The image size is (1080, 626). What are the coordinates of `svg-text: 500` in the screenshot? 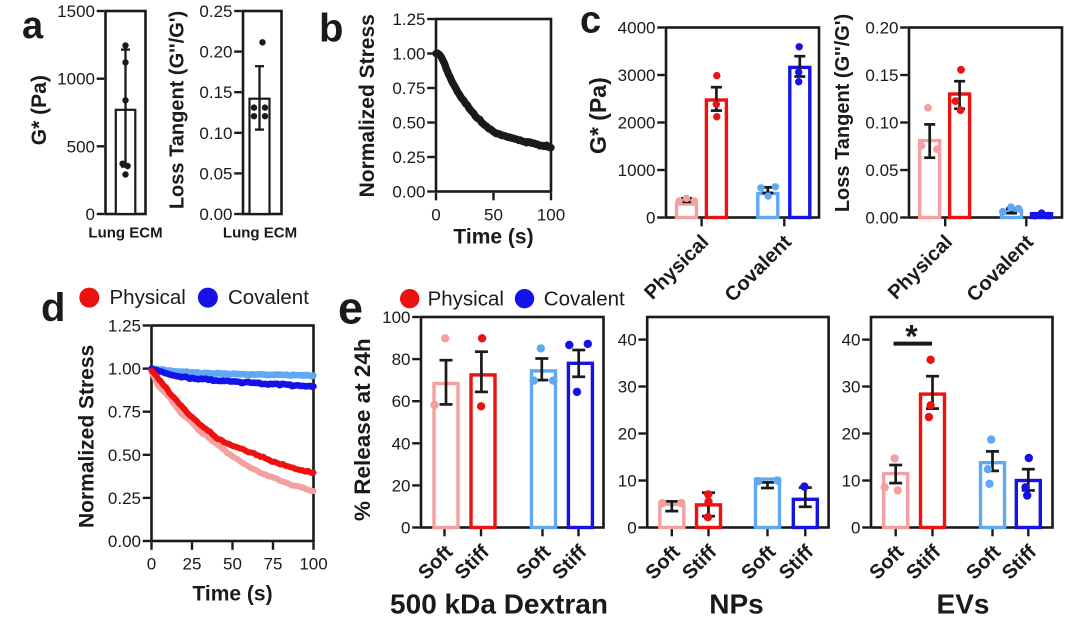 It's located at (81, 146).